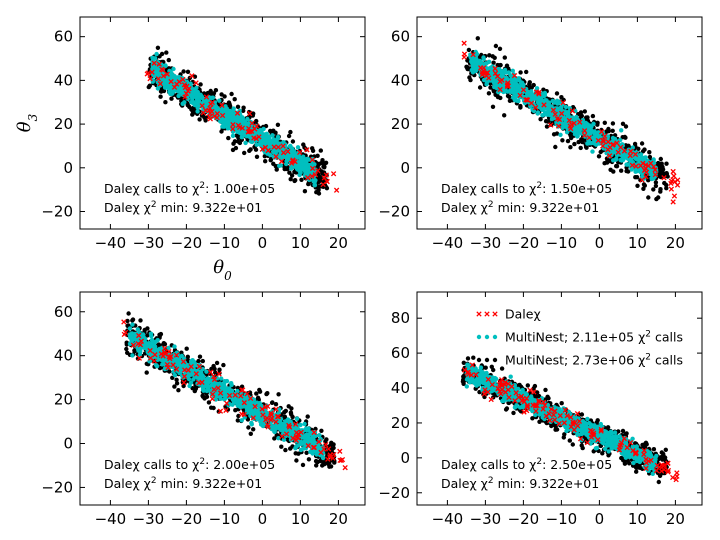 This screenshot has width=720, height=540. What do you see at coordinates (63, 37) in the screenshot?
I see `y-tick-label: 60` at bounding box center [63, 37].